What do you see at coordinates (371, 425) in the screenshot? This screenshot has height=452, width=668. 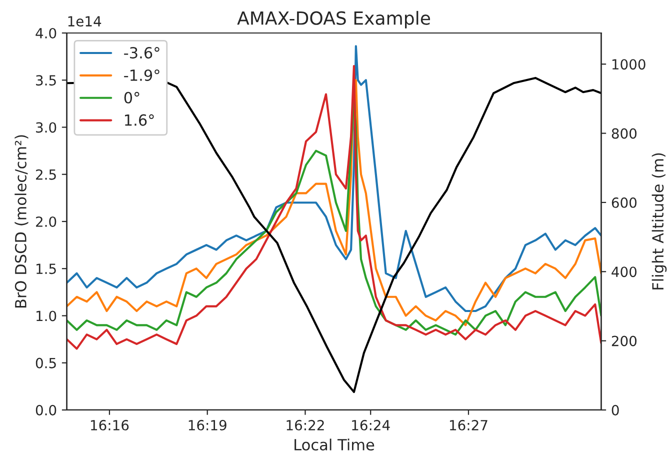 I see `x-tick-label: 16:24` at bounding box center [371, 425].